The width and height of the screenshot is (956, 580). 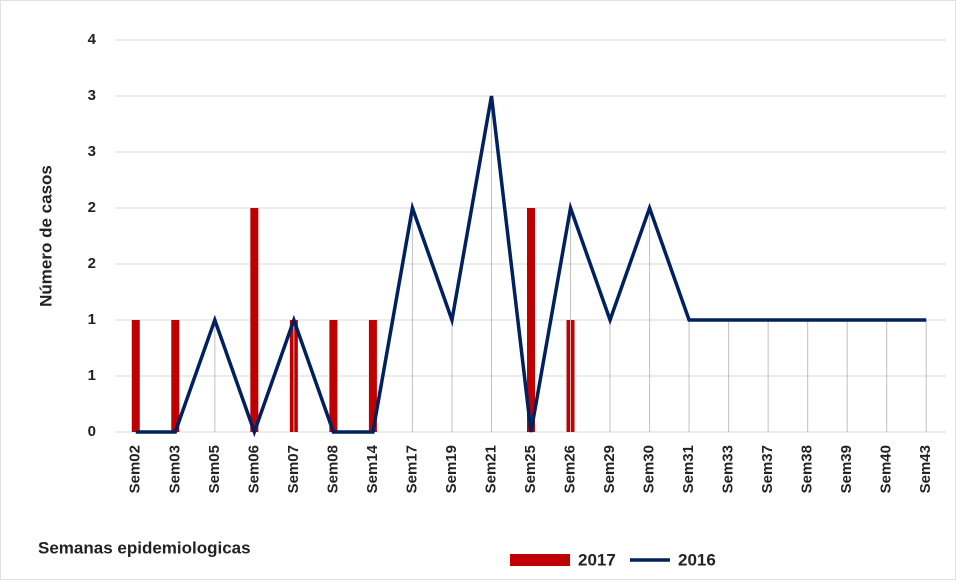 What do you see at coordinates (332, 469) in the screenshot?
I see `x-tick-label: Sem08` at bounding box center [332, 469].